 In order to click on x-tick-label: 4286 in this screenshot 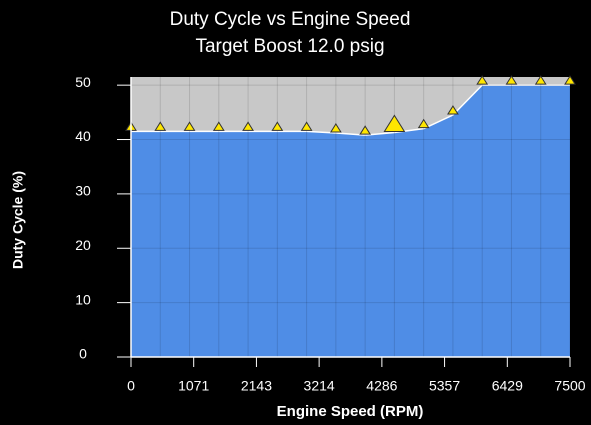, I will do `click(381, 386)`.